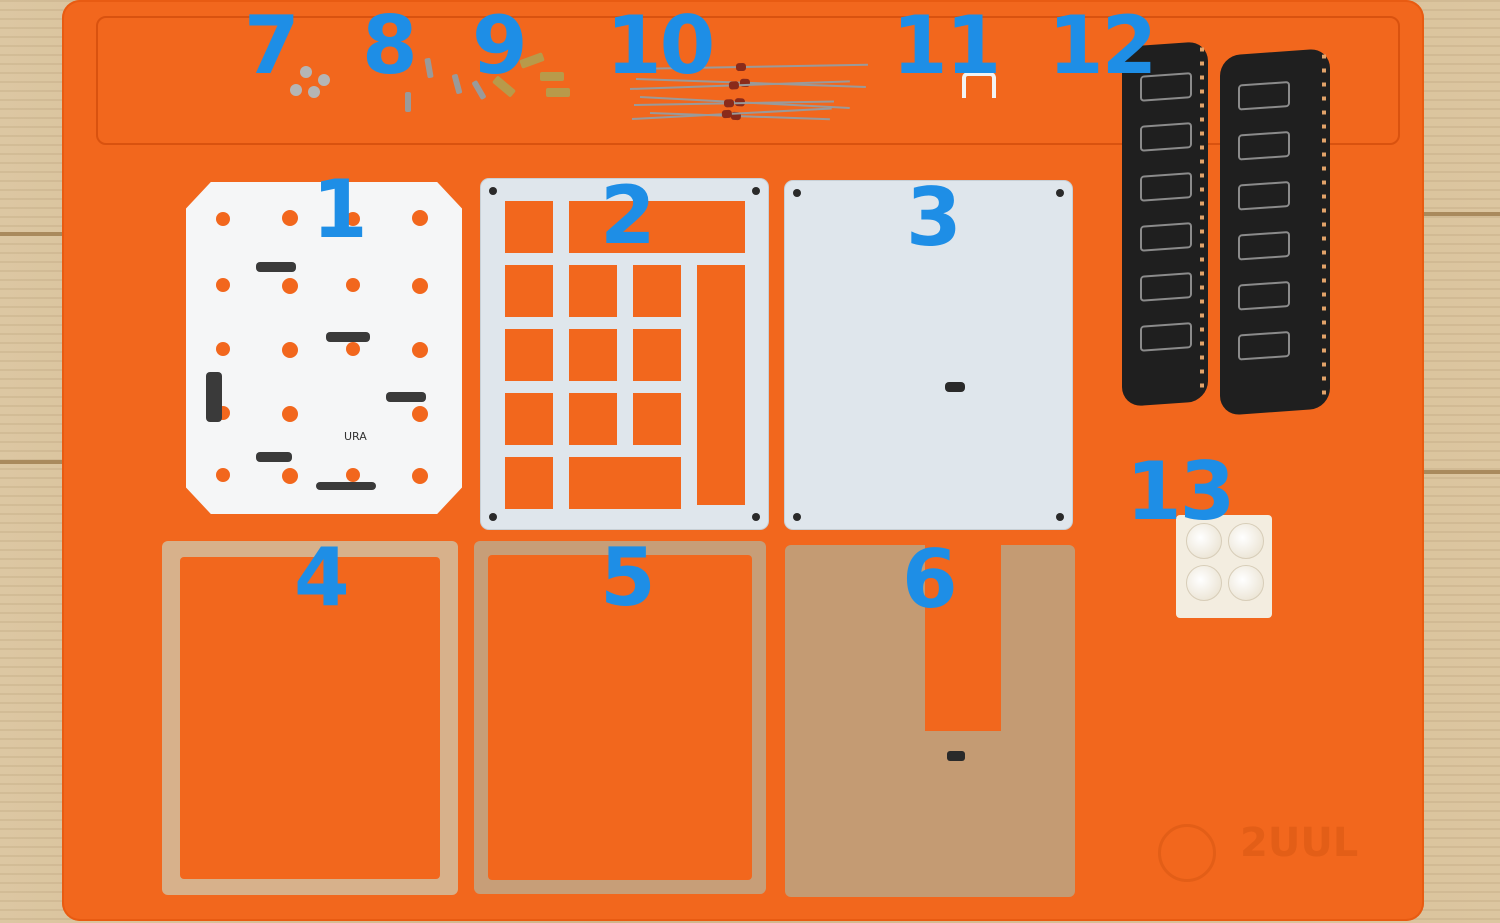  I want to click on mdf-plate, so click(930, 721).